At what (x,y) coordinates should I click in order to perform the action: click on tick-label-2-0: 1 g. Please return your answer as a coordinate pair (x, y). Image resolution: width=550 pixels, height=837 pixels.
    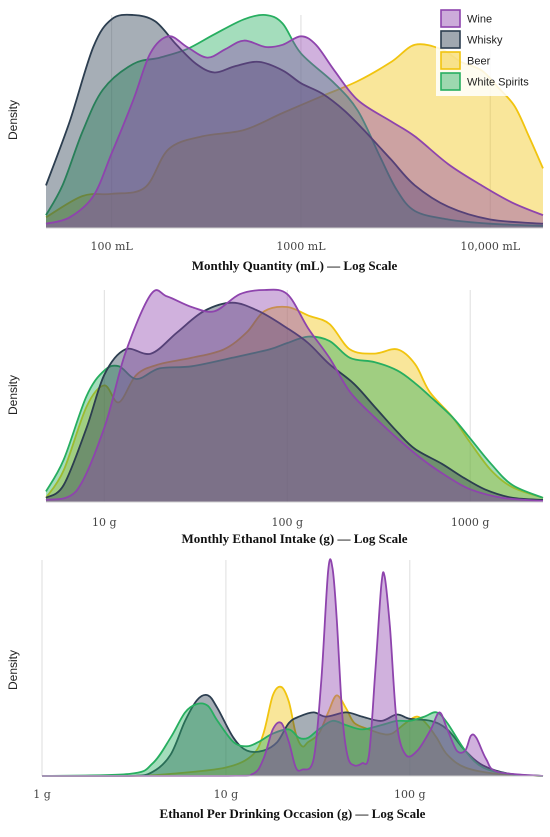
    Looking at the image, I should click on (42, 794).